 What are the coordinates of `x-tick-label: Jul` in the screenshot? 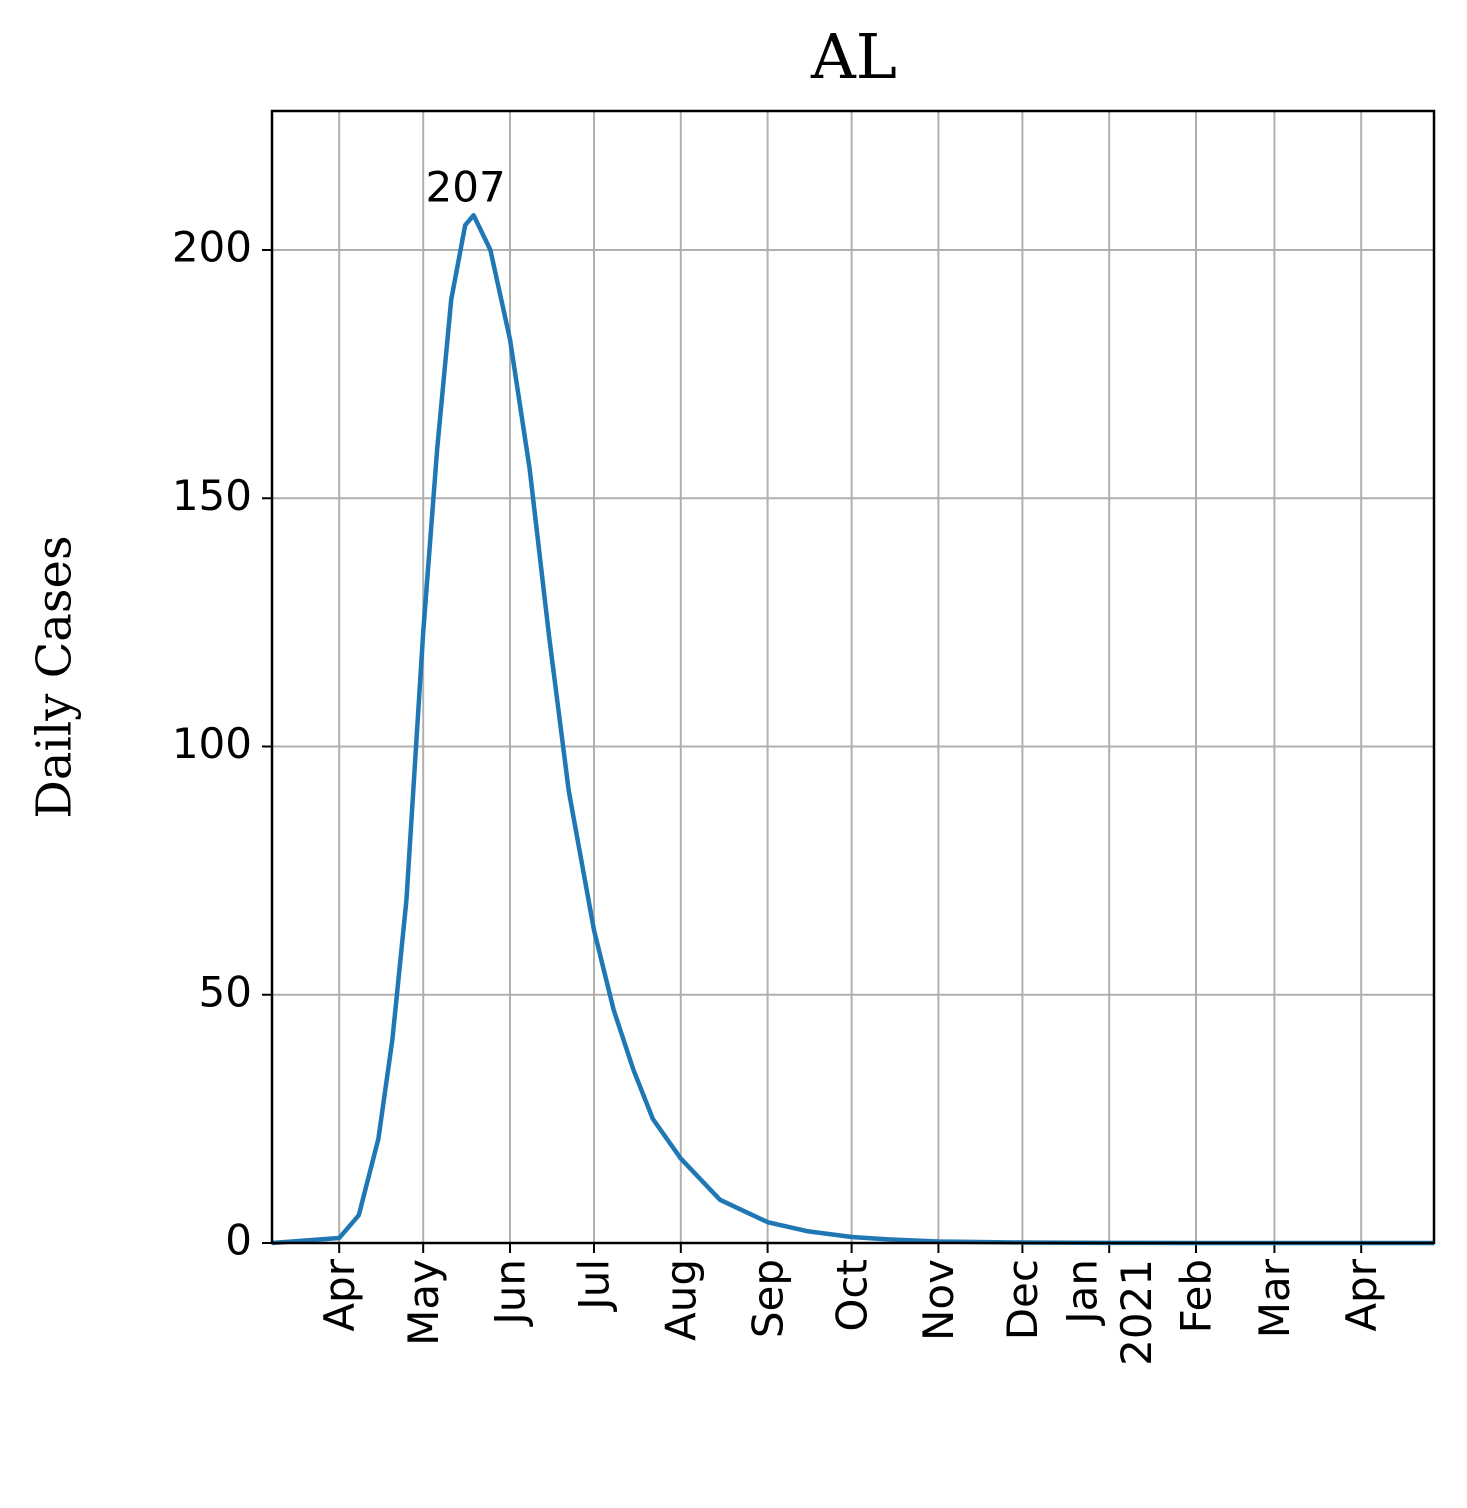 It's located at (594, 1286).